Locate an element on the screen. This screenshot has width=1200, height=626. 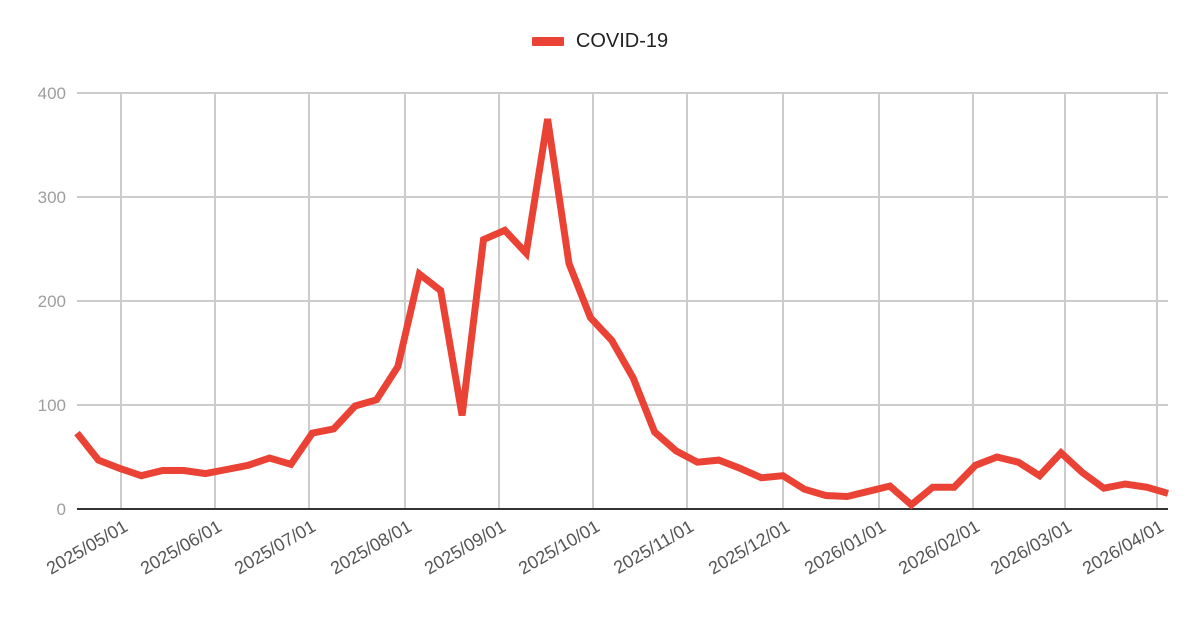
x-tick-label: 2025/09/01 is located at coordinates (465, 547).